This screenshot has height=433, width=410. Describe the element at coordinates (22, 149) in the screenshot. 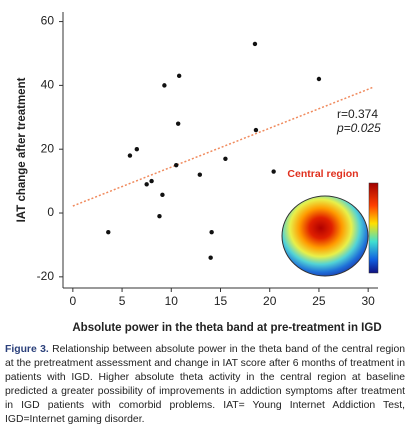

I see `y-axis-label: IAT change after treatment` at that location.